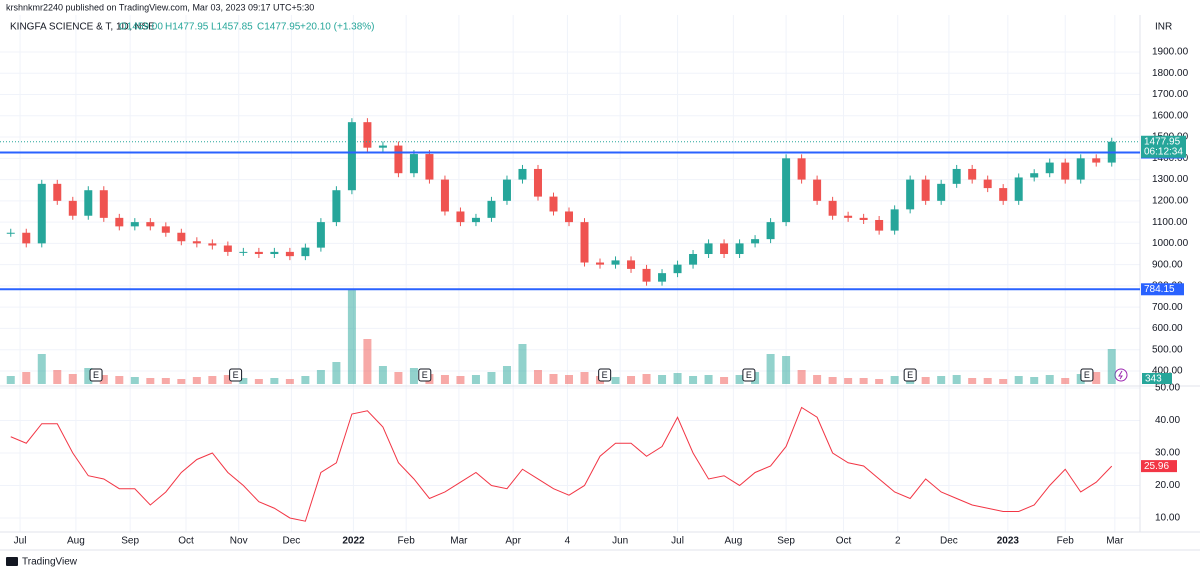  What do you see at coordinates (949, 541) in the screenshot?
I see `x-tick-label: Dec` at bounding box center [949, 541].